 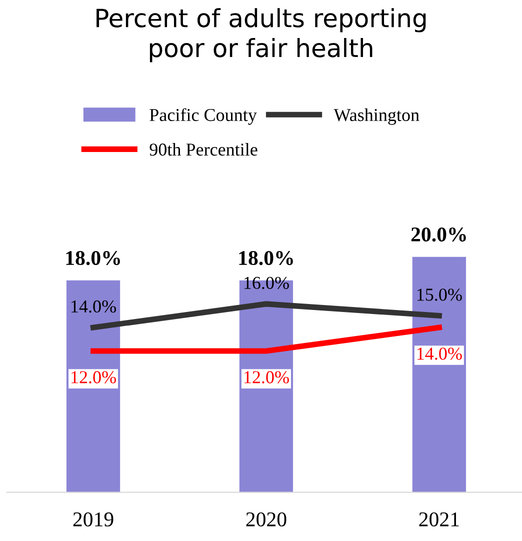 What do you see at coordinates (377, 116) in the screenshot?
I see `legend-label: Washington` at bounding box center [377, 116].